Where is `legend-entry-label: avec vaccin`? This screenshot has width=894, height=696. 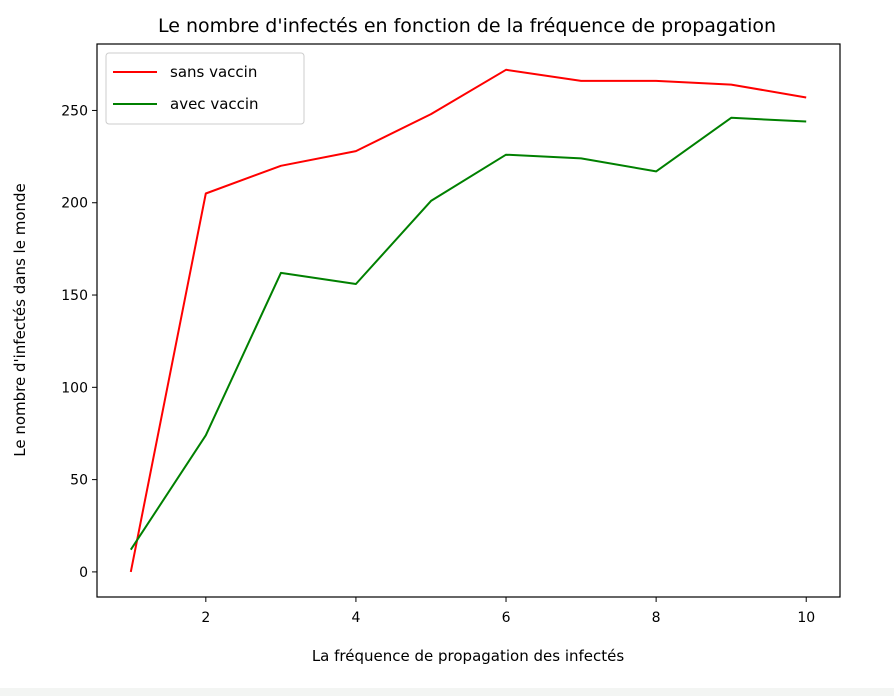 legend-entry-label: avec vaccin is located at coordinates (214, 104).